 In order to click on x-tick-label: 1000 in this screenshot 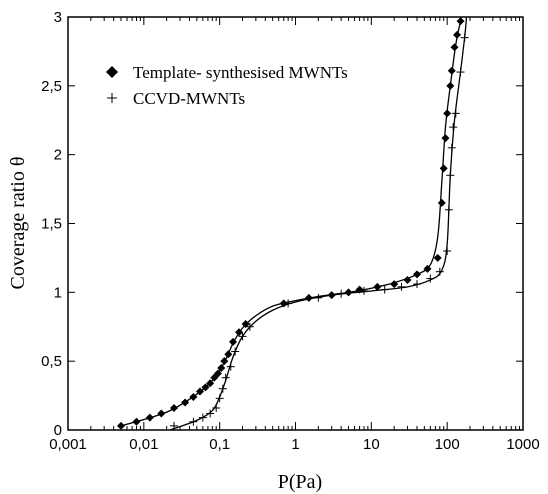, I will do `click(522, 444)`.